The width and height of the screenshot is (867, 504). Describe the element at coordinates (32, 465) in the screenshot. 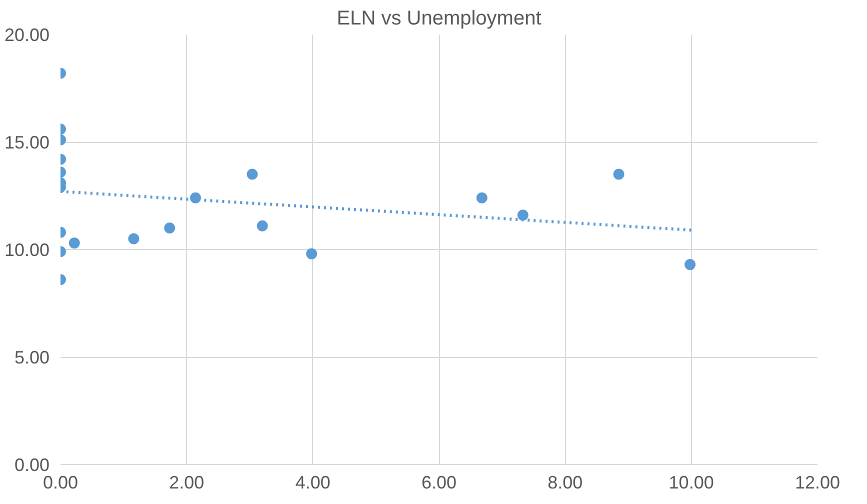

I see `y-tick-label: 0.00` at that location.